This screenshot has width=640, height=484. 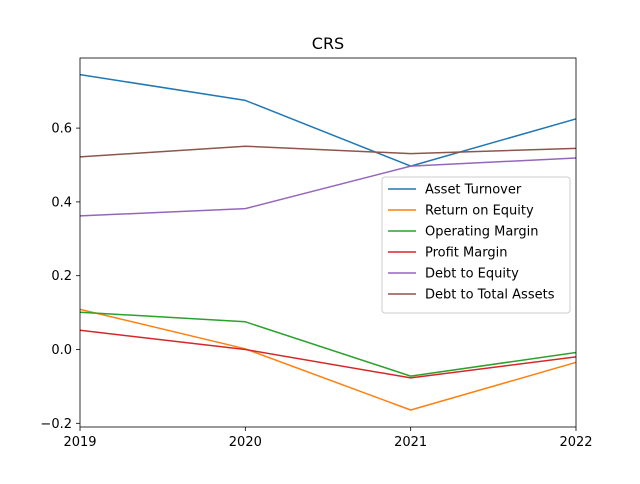 What do you see at coordinates (490, 295) in the screenshot?
I see `legend-label-5: Debt to Total Assets` at bounding box center [490, 295].